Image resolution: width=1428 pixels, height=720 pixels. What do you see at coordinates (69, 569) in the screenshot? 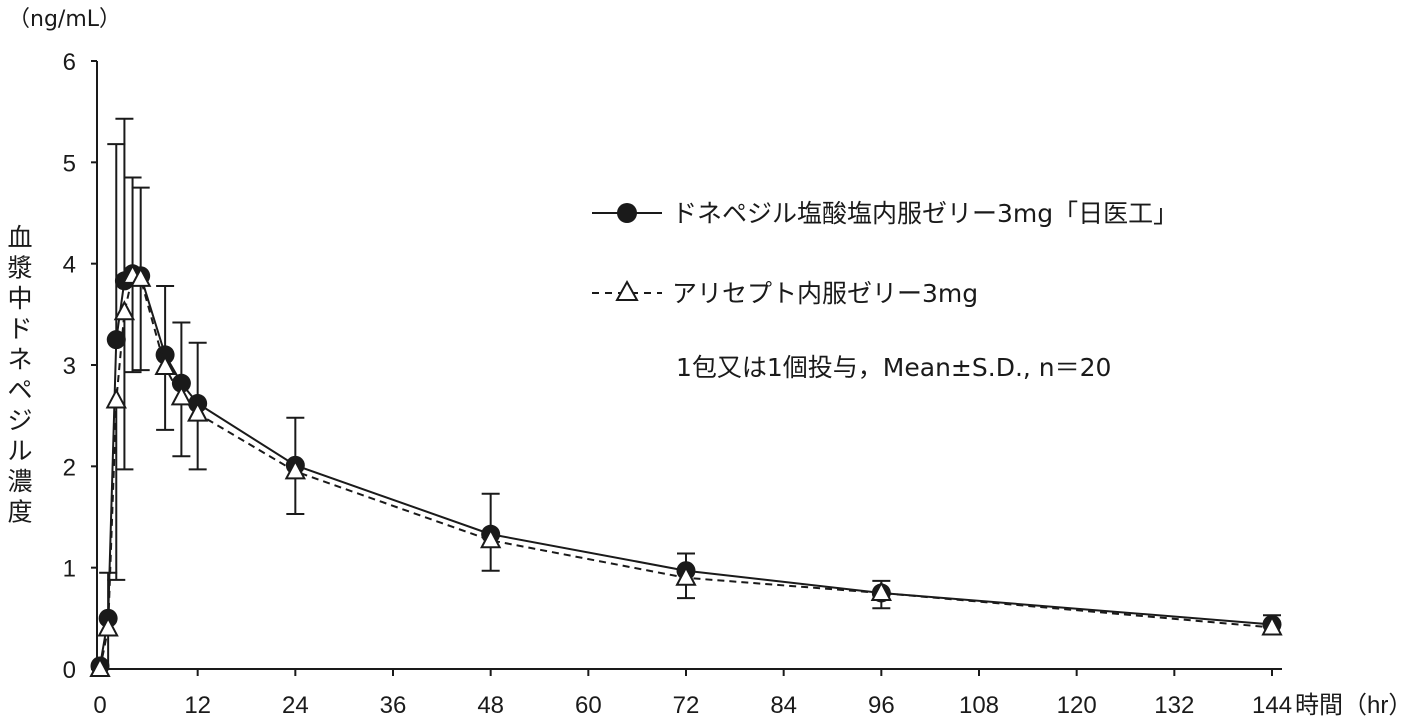
I see `y-tick-label: 1` at bounding box center [69, 569].